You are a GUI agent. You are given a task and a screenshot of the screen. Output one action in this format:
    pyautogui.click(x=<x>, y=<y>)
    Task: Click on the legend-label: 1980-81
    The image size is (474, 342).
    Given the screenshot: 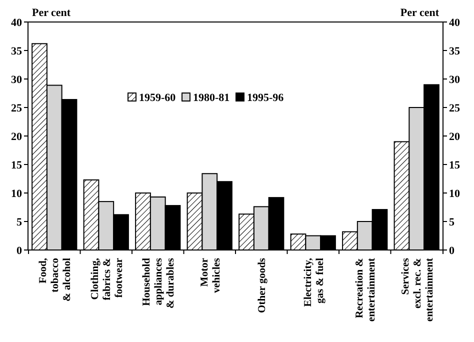 What is the action you would take?
    pyautogui.click(x=211, y=98)
    